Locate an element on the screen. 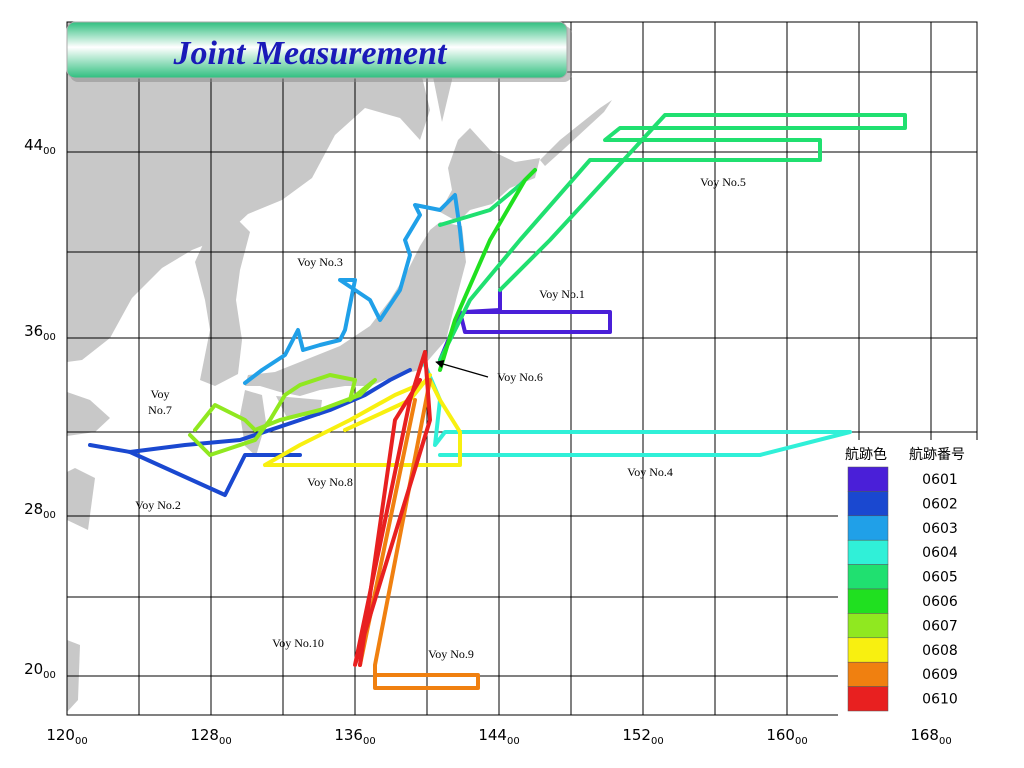 This screenshot has height=768, width=1024. honshu is located at coordinates (355, 309).